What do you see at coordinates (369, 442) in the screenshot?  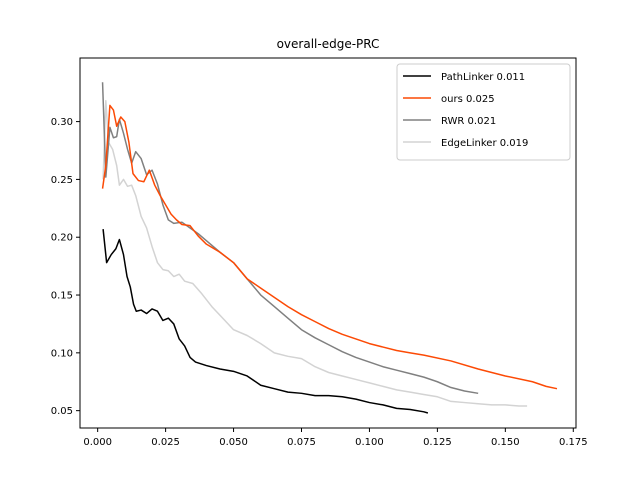 I see `x-tick-label: 0.100` at bounding box center [369, 442].